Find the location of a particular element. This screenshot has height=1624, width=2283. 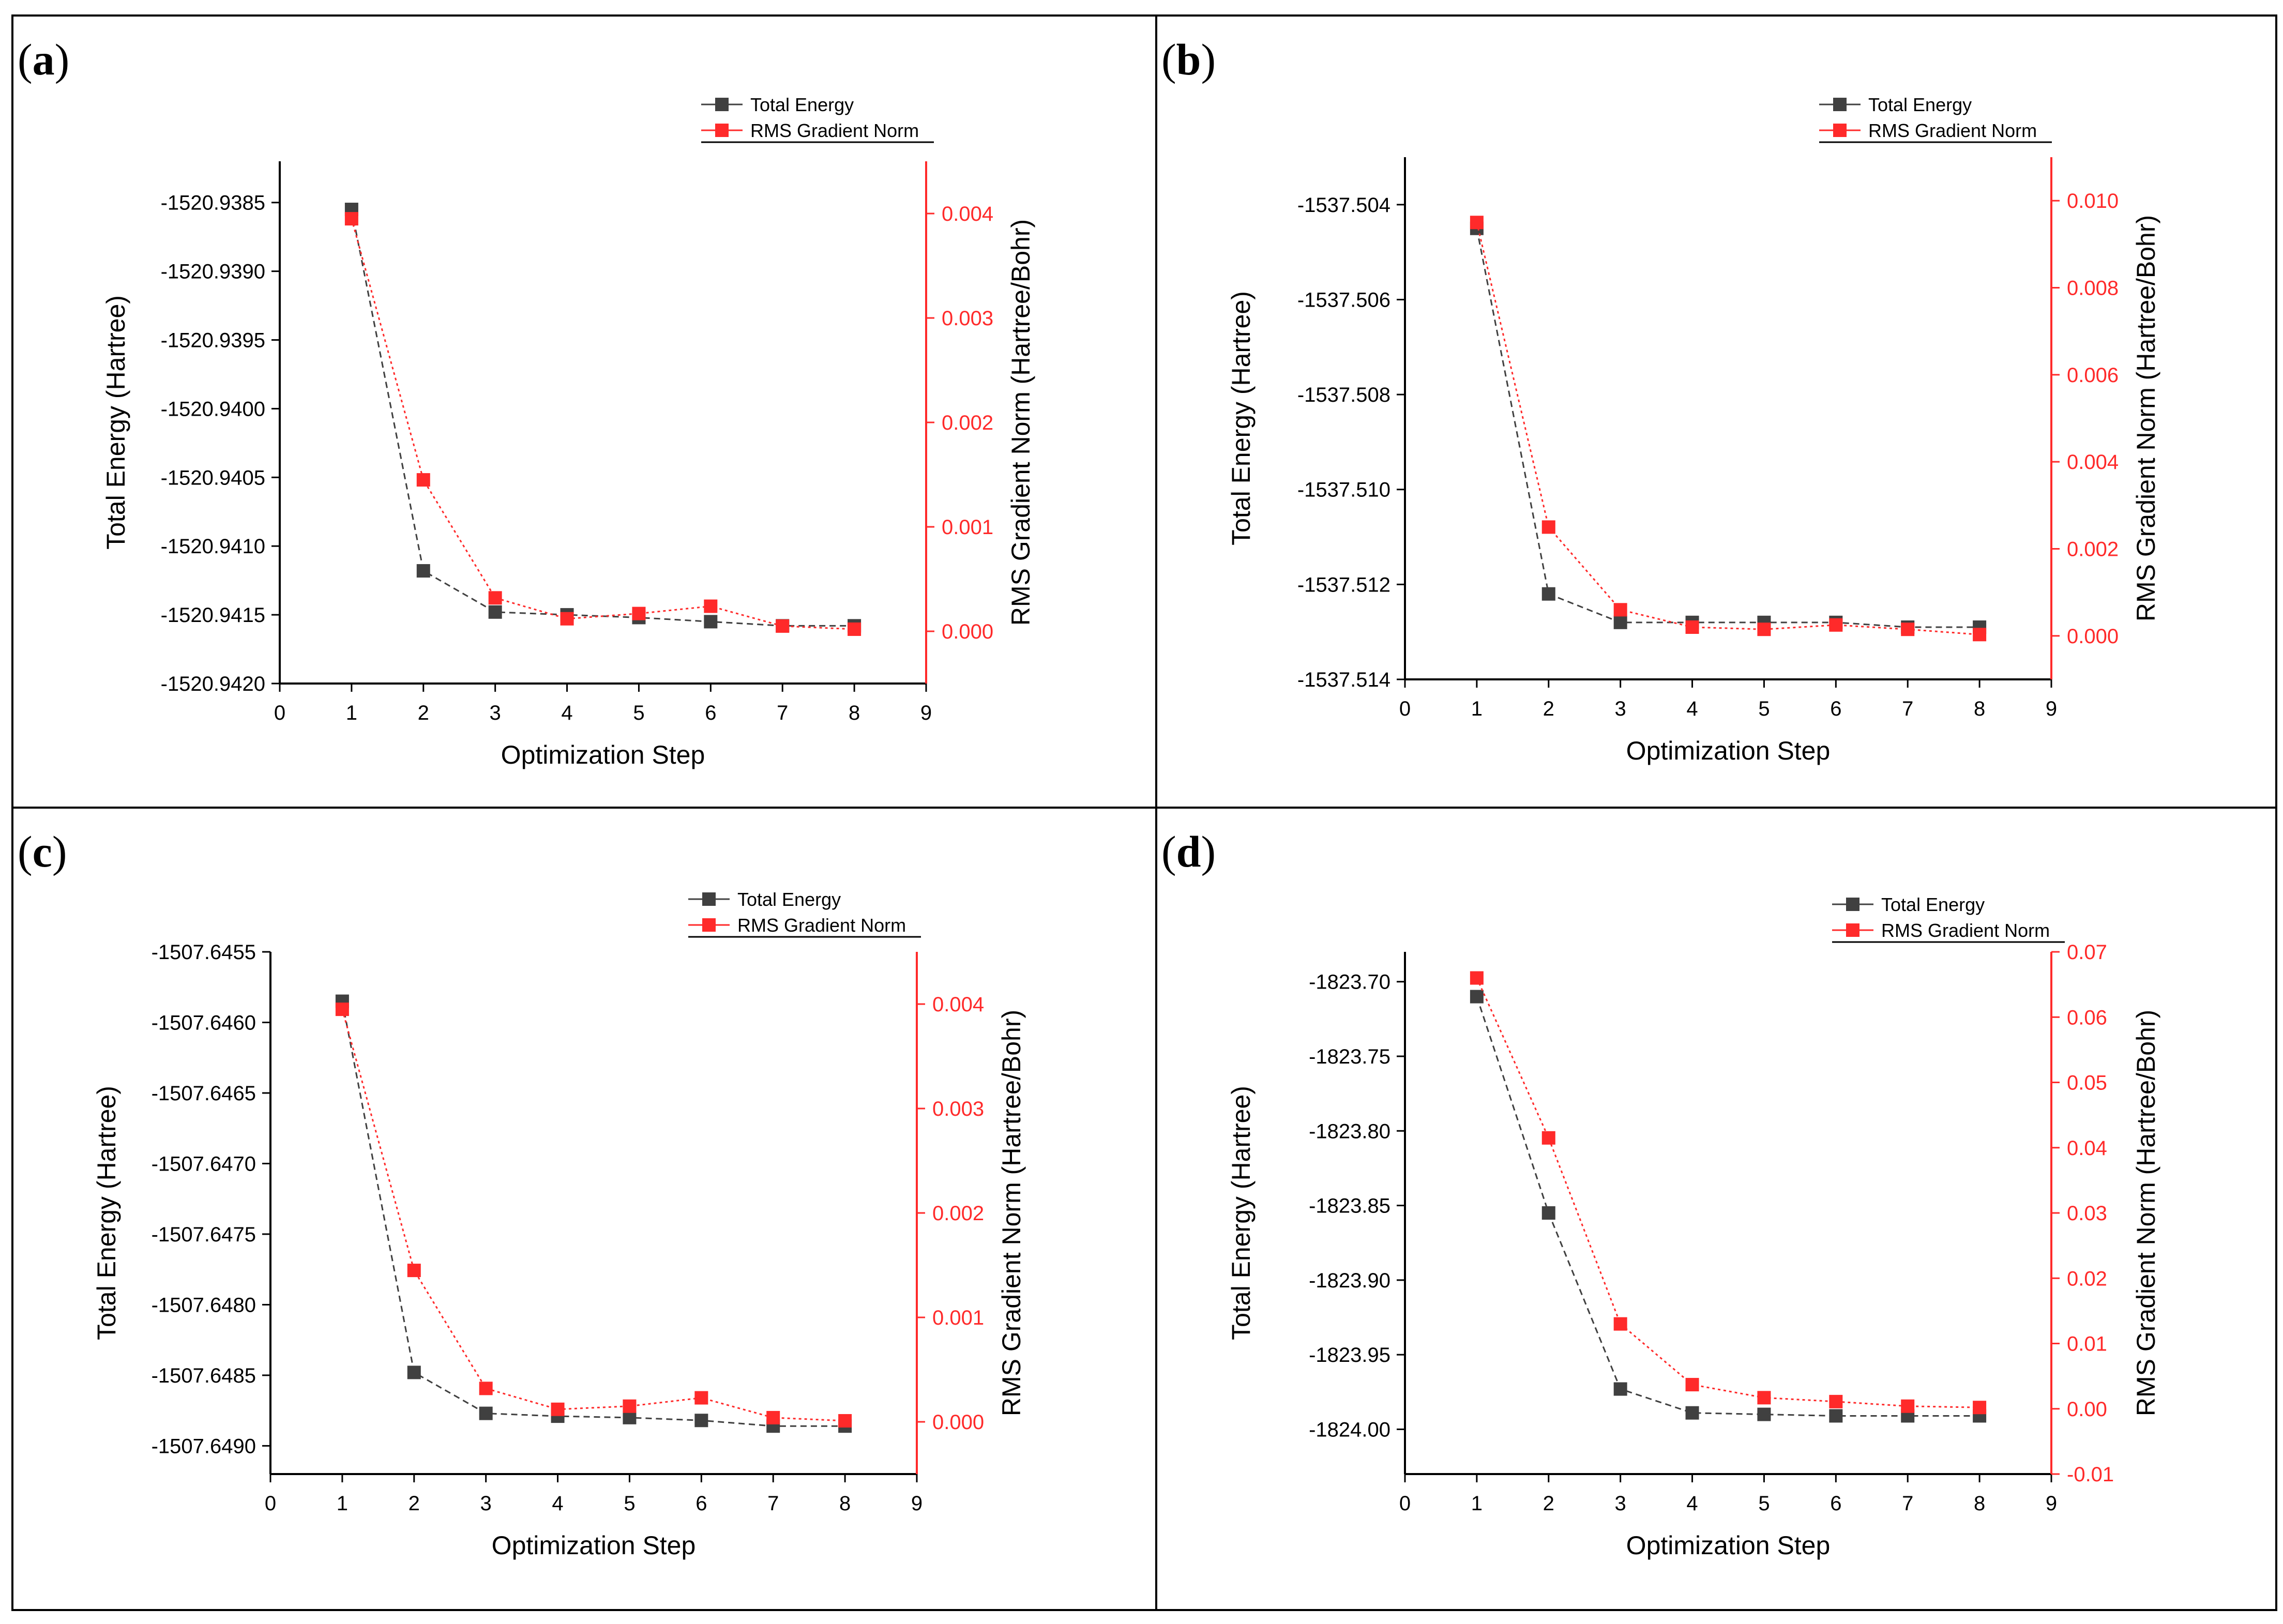

y2-tick-label: 0.003 is located at coordinates (958, 1109).